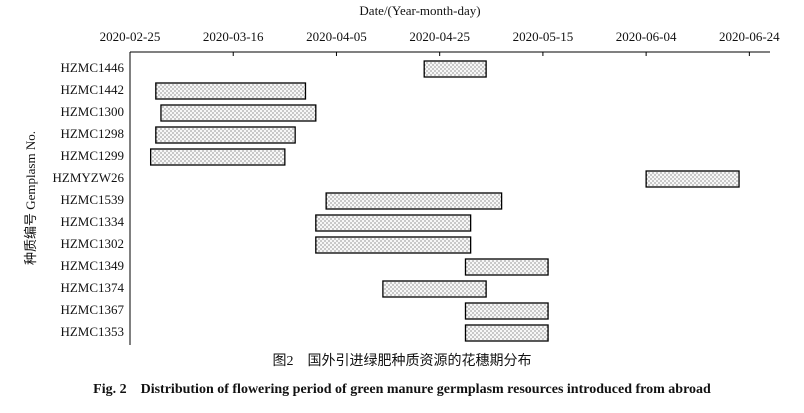 This screenshot has height=413, width=804. I want to click on y-tick-label: HZMC1367, so click(92, 309).